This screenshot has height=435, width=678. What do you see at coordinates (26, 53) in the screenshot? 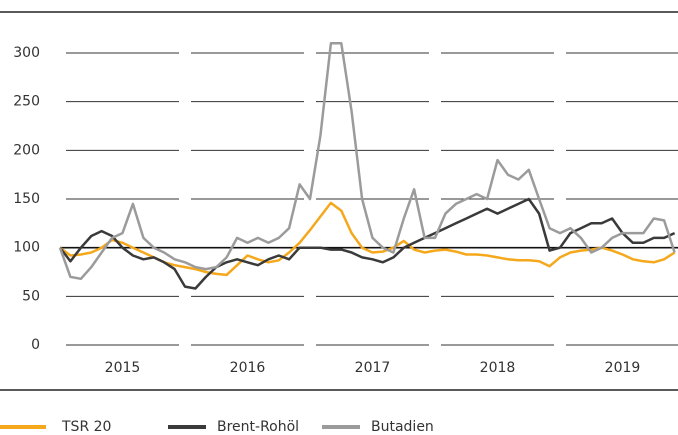
I see `y-tick-label: 300` at bounding box center [26, 53].